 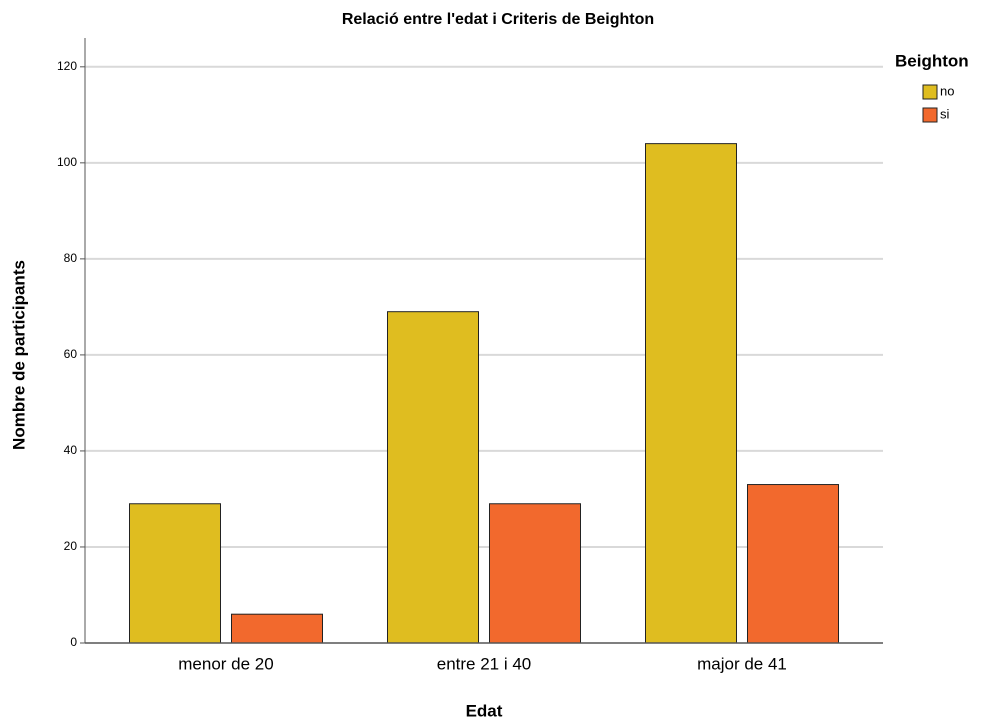 I want to click on legend-label: no, so click(x=947, y=90).